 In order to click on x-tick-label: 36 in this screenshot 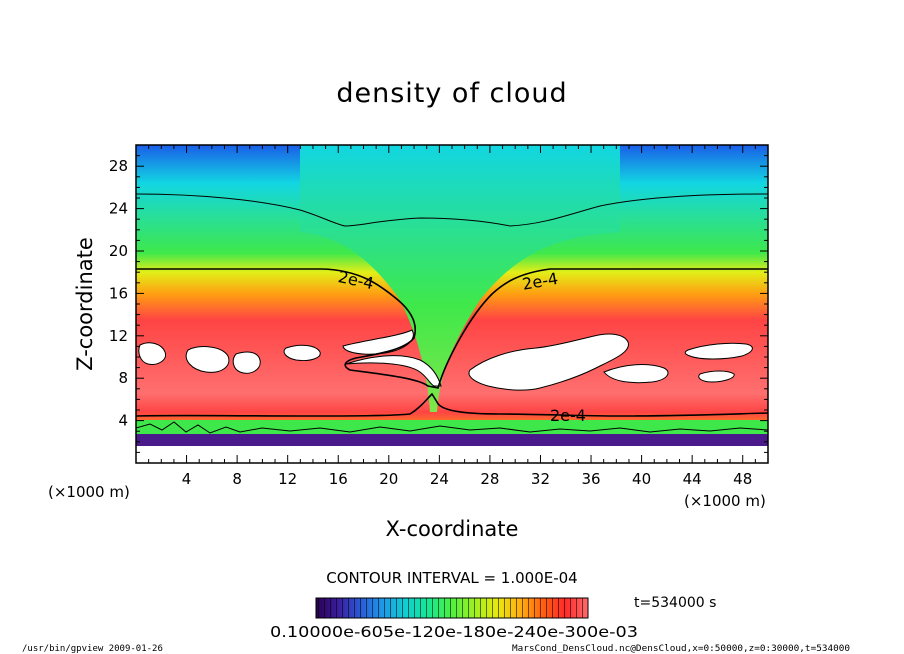, I will do `click(590, 479)`.